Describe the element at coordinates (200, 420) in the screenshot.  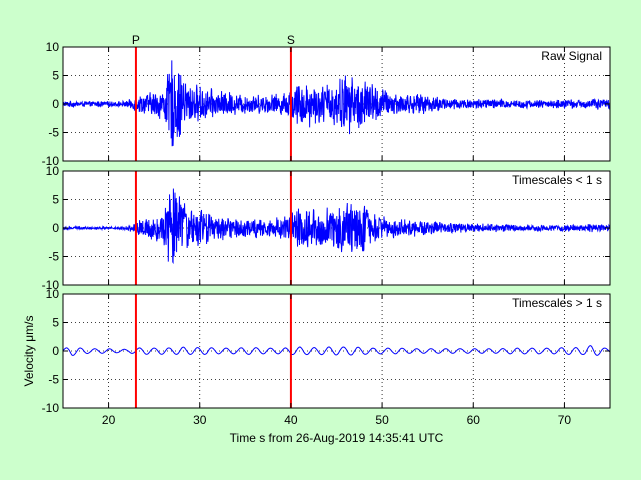
I see `x-tick-label-30: 30` at that location.